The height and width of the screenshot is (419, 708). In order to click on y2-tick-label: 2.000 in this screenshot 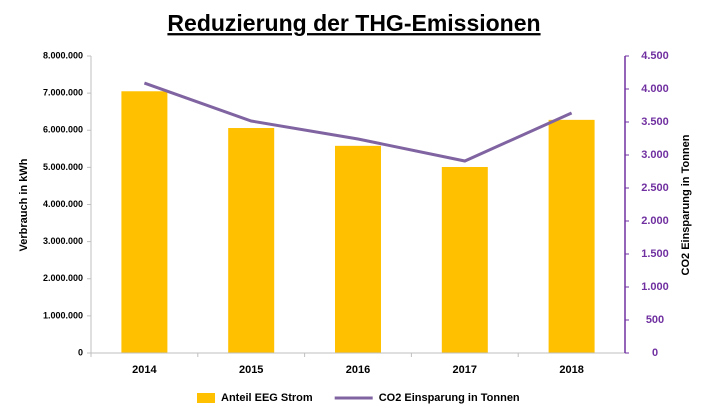, I will do `click(655, 221)`.